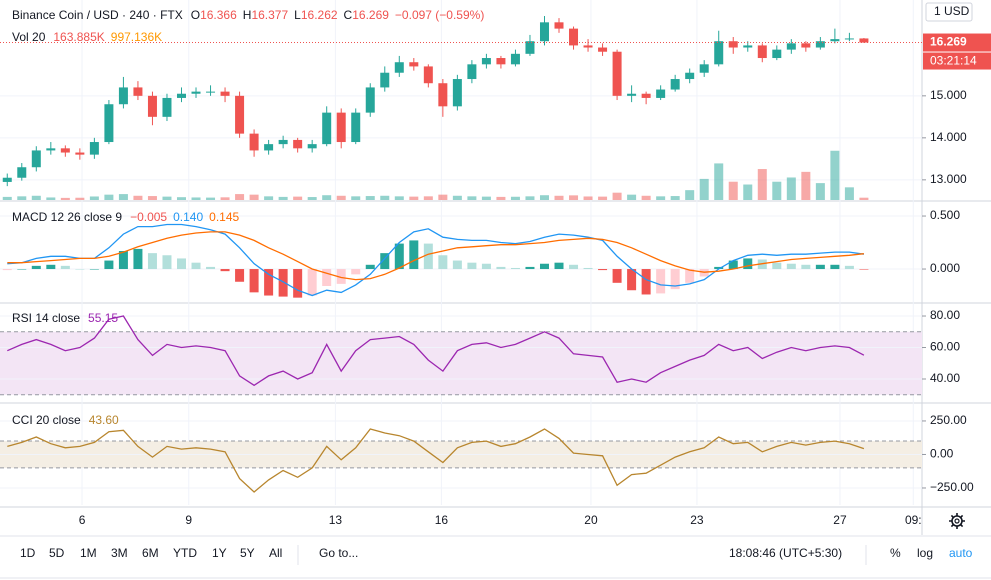 This screenshot has height=580, width=991. What do you see at coordinates (370, 15) in the screenshot?
I see `legend-text: 16.269` at bounding box center [370, 15].